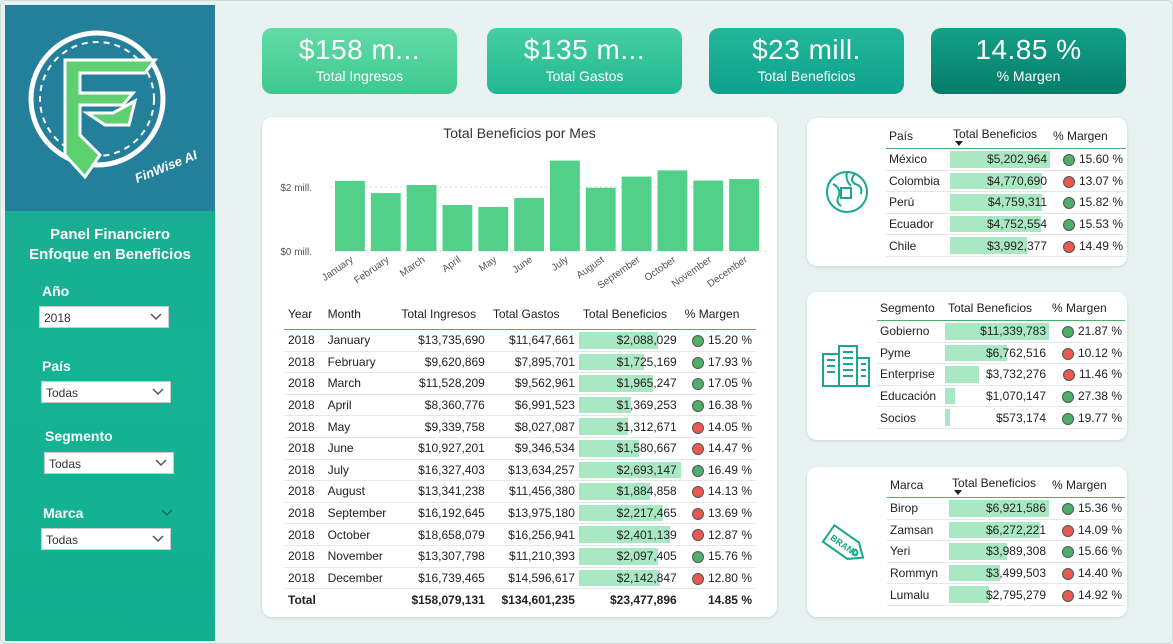  I want to click on bar-december, so click(744, 215).